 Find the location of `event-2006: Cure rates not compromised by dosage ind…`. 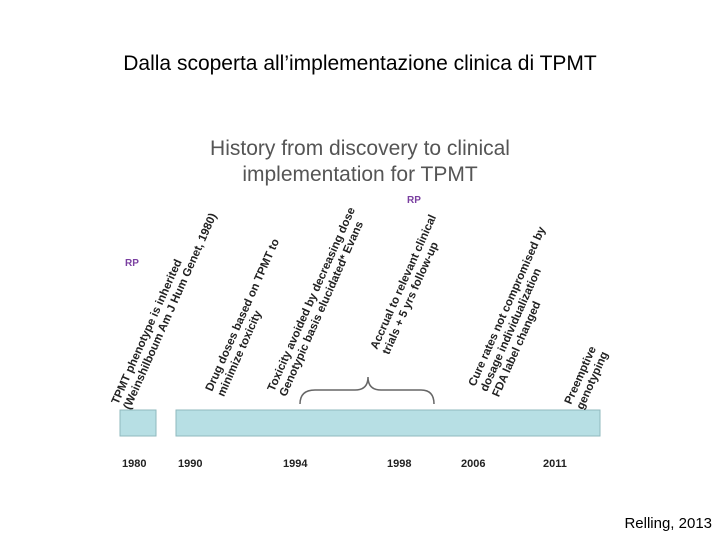

event-2006: Cure rates not compromised by dosage ind… is located at coordinates (508, 312).